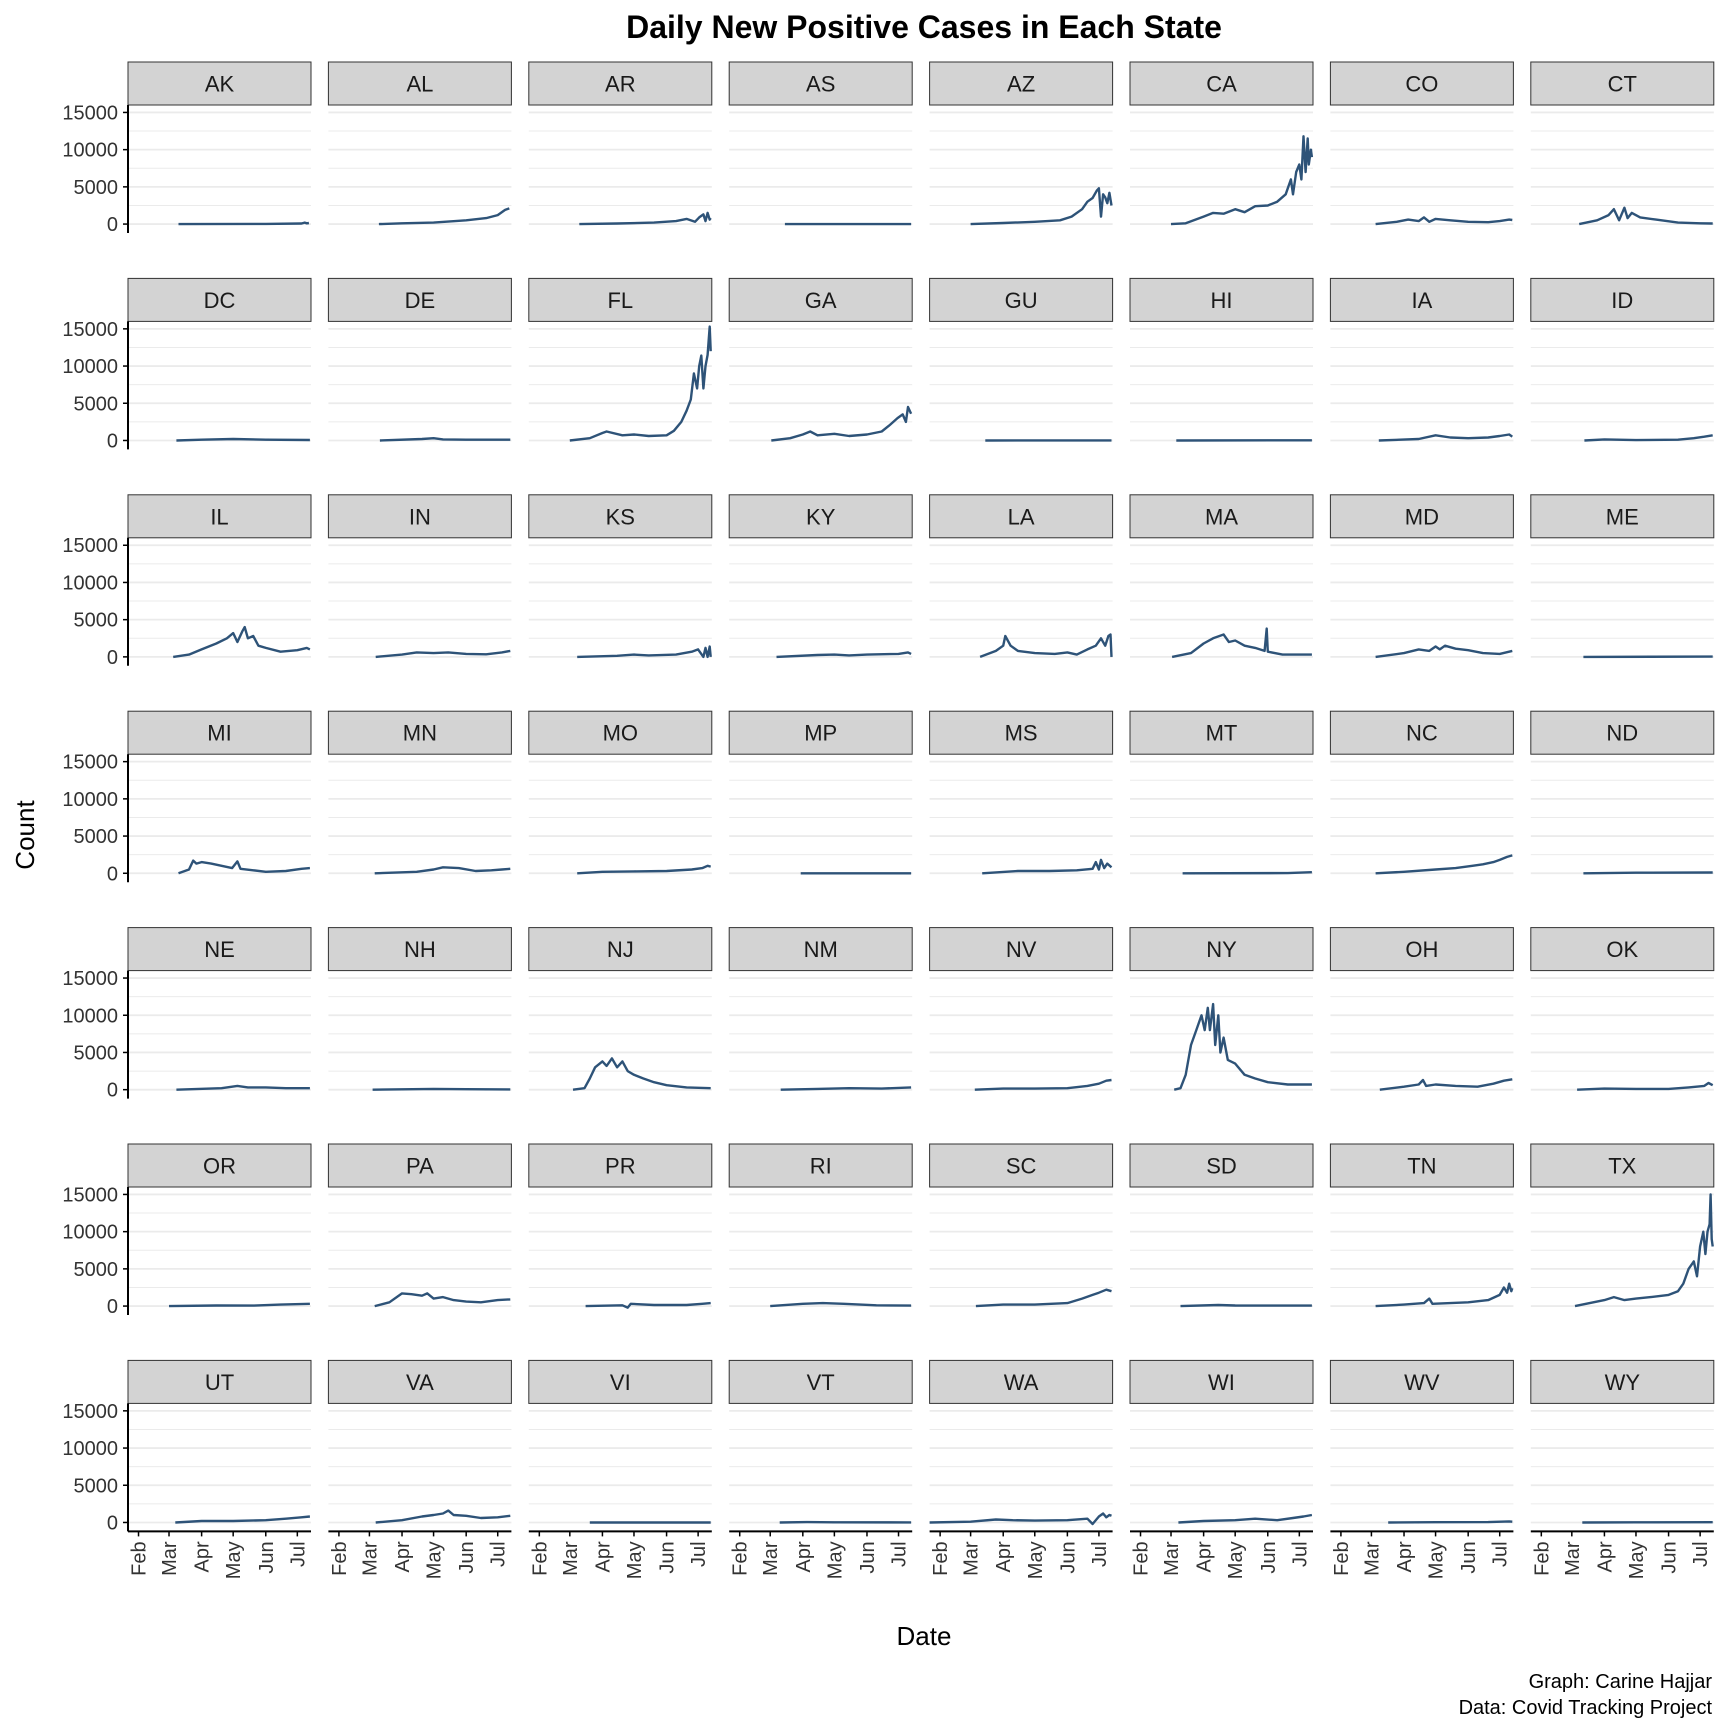 The image size is (1728, 1728). I want to click on series-line-DE, so click(445, 439).